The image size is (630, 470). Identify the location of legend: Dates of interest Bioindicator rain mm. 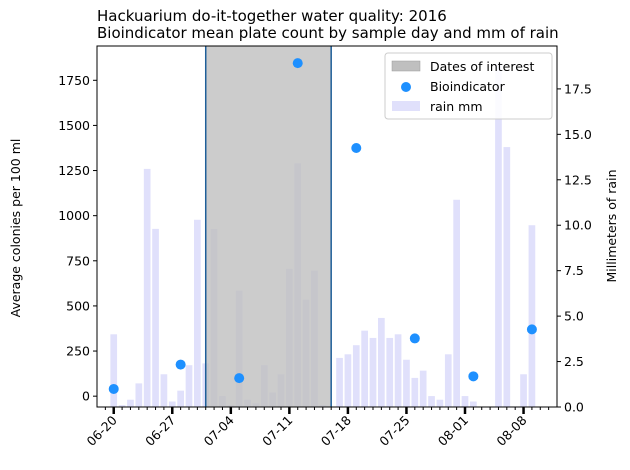
(468, 86).